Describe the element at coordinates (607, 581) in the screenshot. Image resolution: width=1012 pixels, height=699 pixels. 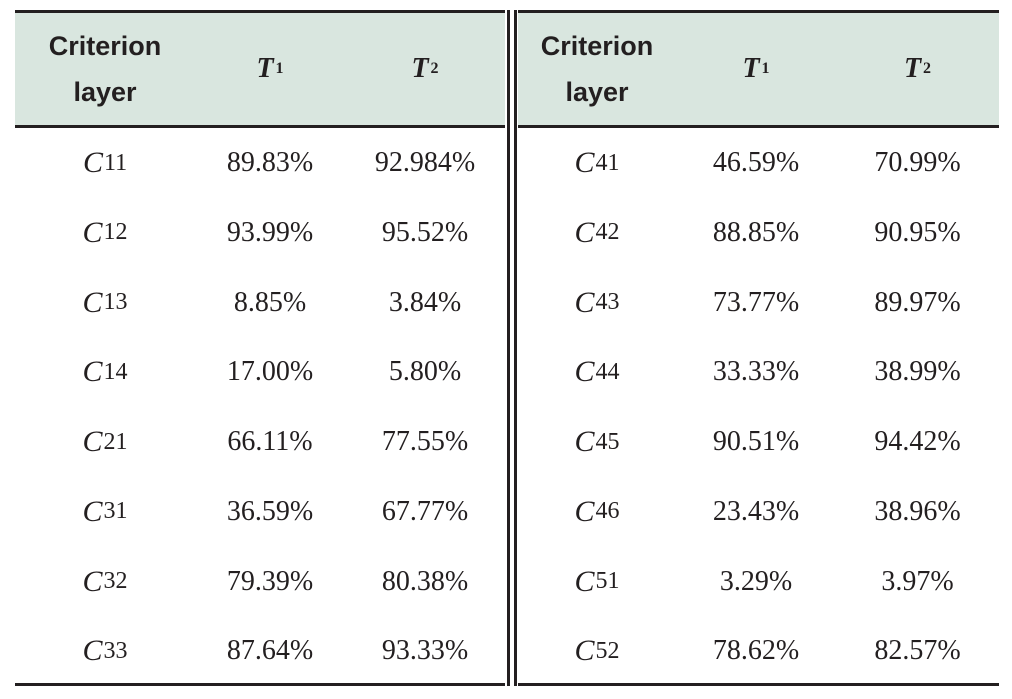
I see `criterion-subscript: 51` at that location.